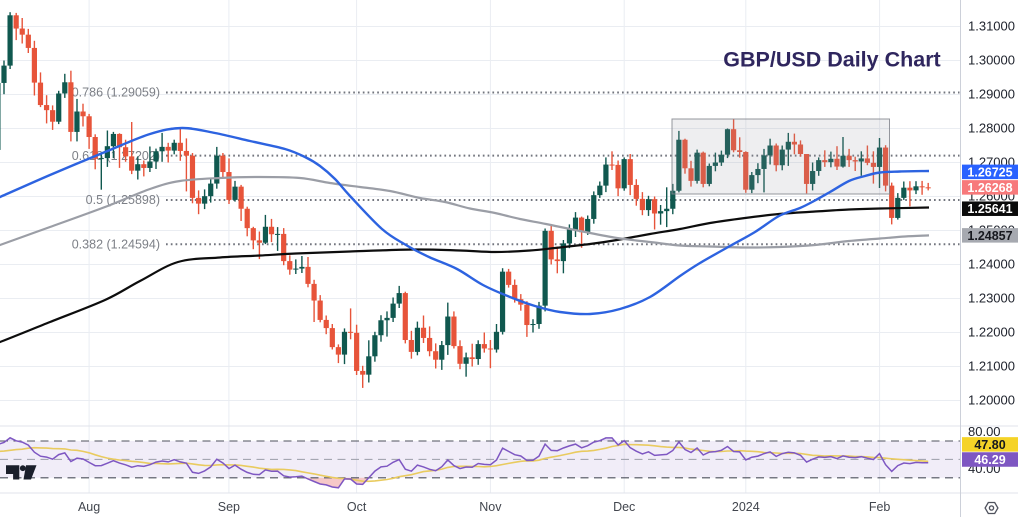 This screenshot has width=1018, height=517. What do you see at coordinates (357, 507) in the screenshot?
I see `svg-text: Oct` at bounding box center [357, 507].